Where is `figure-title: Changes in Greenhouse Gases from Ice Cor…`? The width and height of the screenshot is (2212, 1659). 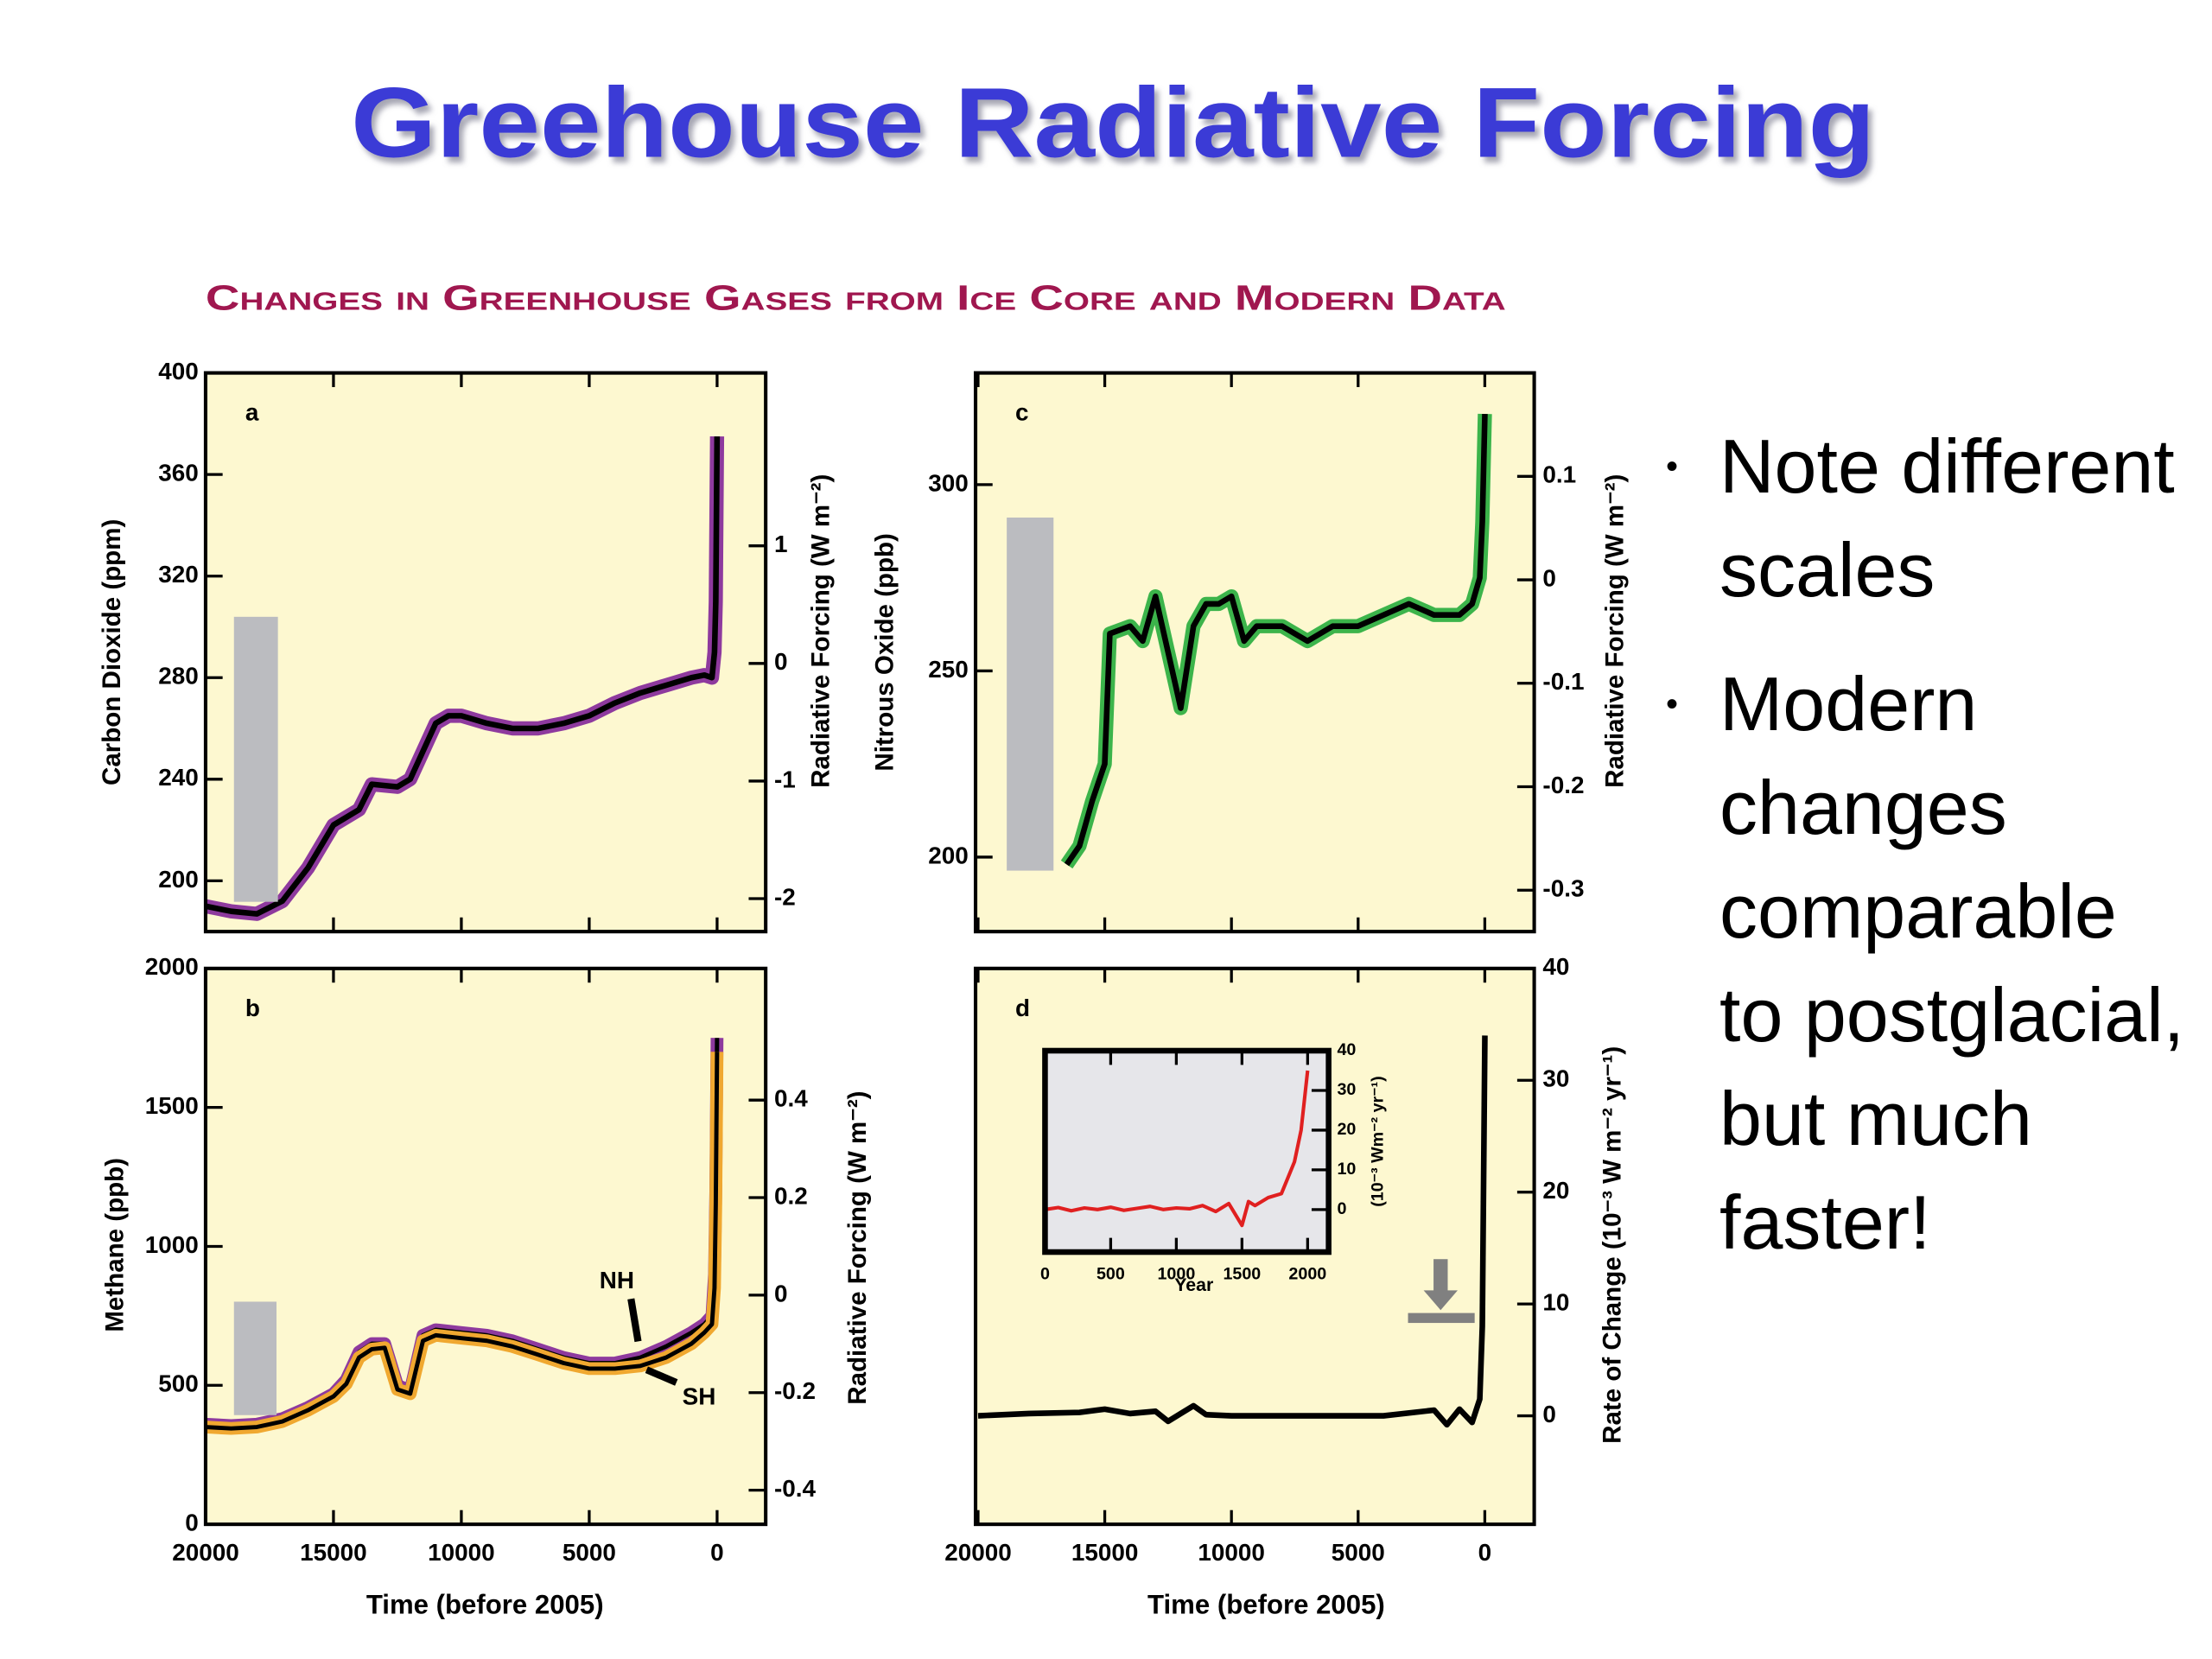
figure-title: Changes in Greenhouse Gases from Ice Cor… is located at coordinates (856, 298).